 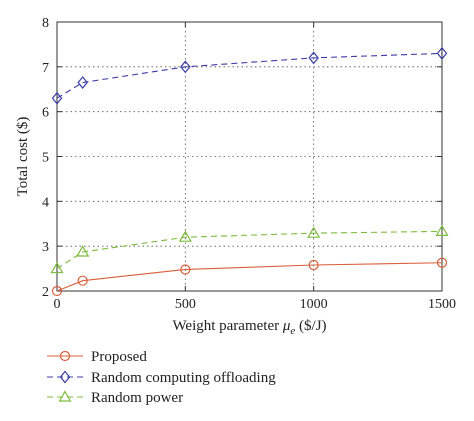 What do you see at coordinates (45, 202) in the screenshot?
I see `y-tick-label: 4` at bounding box center [45, 202].